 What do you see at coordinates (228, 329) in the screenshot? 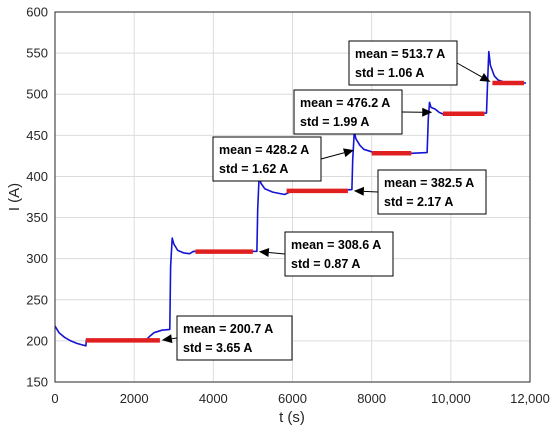
I see `annotation-mean: mean = 200.7 A` at bounding box center [228, 329].